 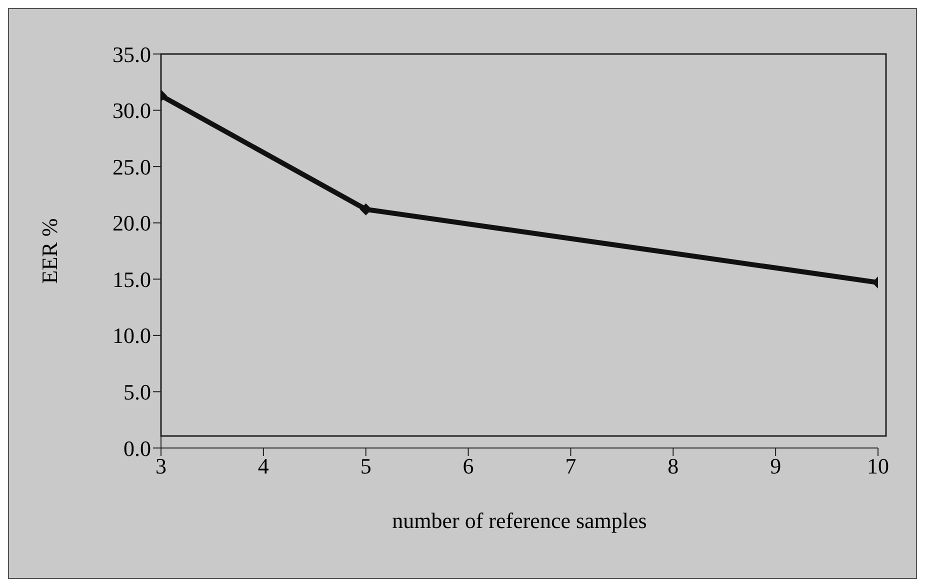 What do you see at coordinates (161, 466) in the screenshot?
I see `x-tick-label: 3` at bounding box center [161, 466].